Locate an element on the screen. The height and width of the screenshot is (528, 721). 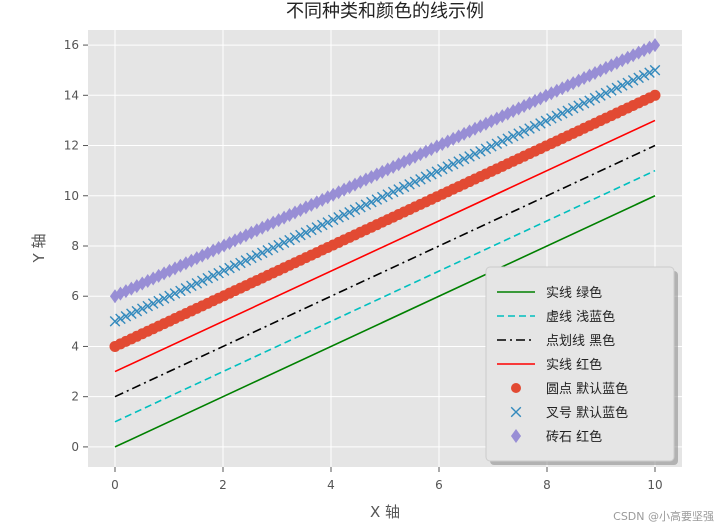
legend-label: 圆点 默认蓝色 is located at coordinates (587, 389).